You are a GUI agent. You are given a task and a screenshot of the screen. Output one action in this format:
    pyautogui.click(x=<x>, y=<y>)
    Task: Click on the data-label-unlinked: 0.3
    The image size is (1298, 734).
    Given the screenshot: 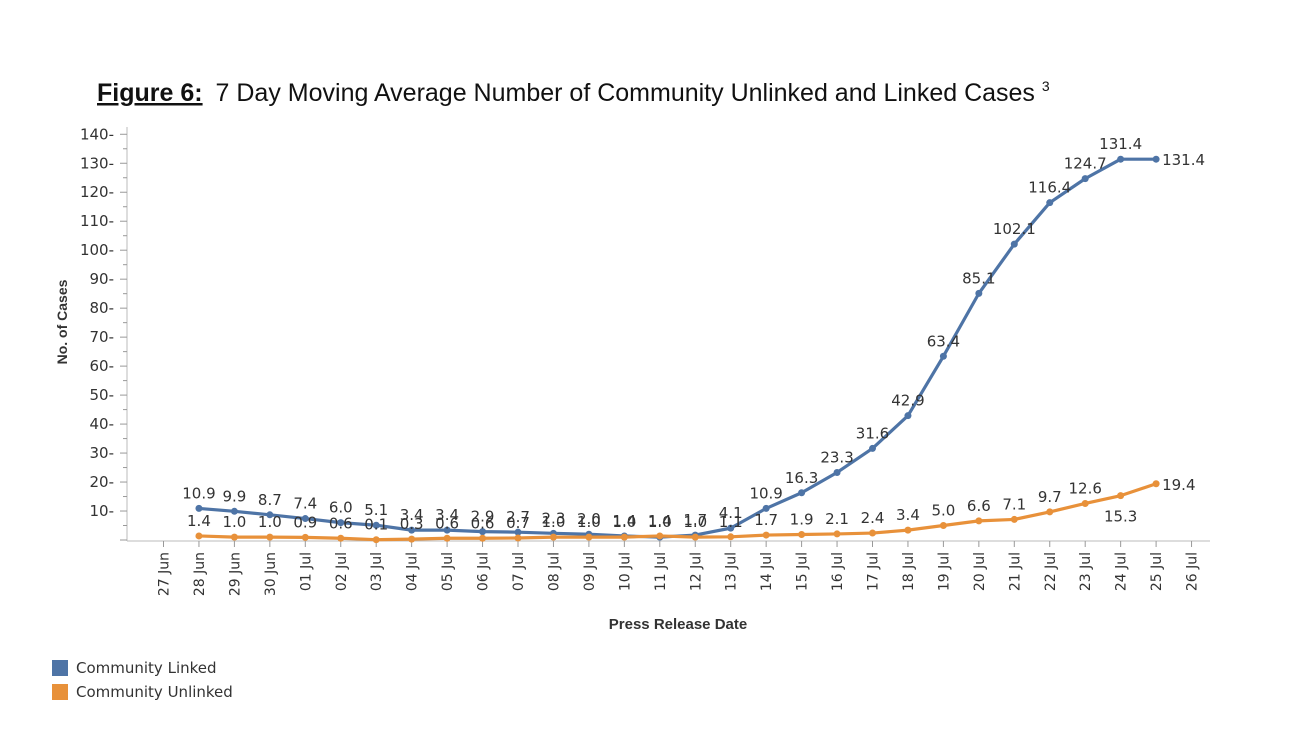 What is the action you would take?
    pyautogui.click(x=412, y=524)
    